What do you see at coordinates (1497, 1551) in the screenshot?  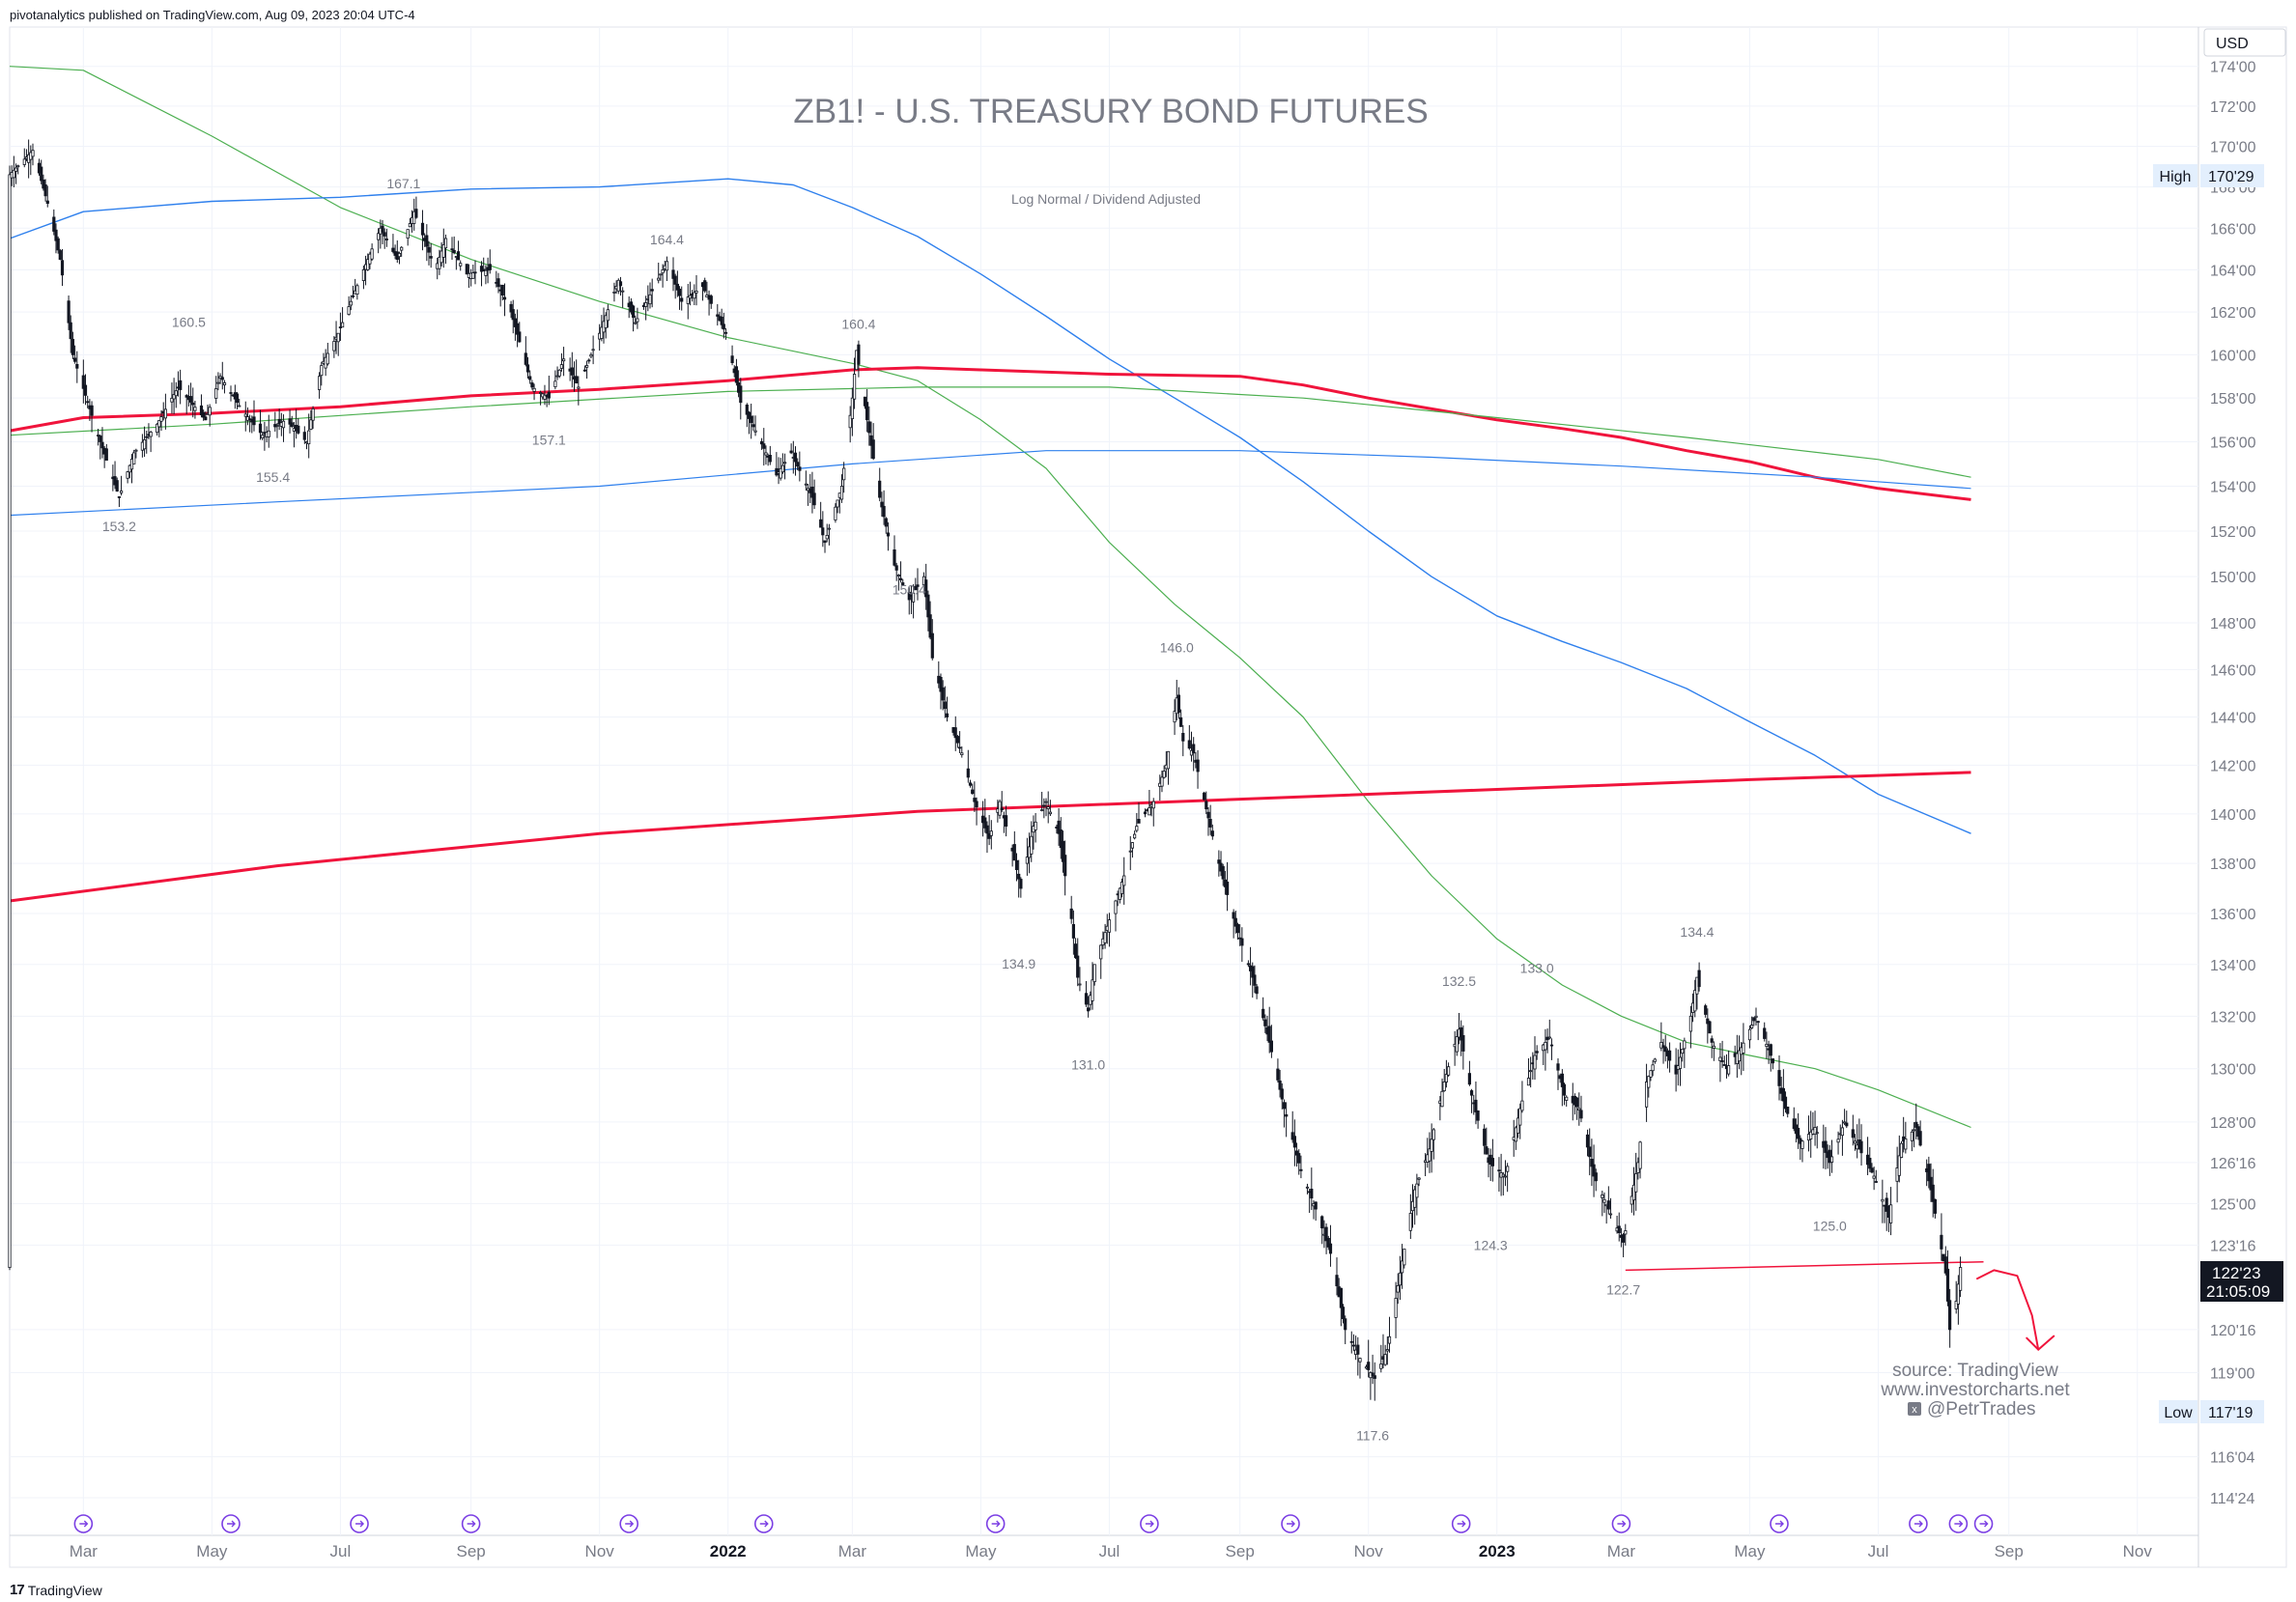 I see `x-tick-label: 2023` at bounding box center [1497, 1551].